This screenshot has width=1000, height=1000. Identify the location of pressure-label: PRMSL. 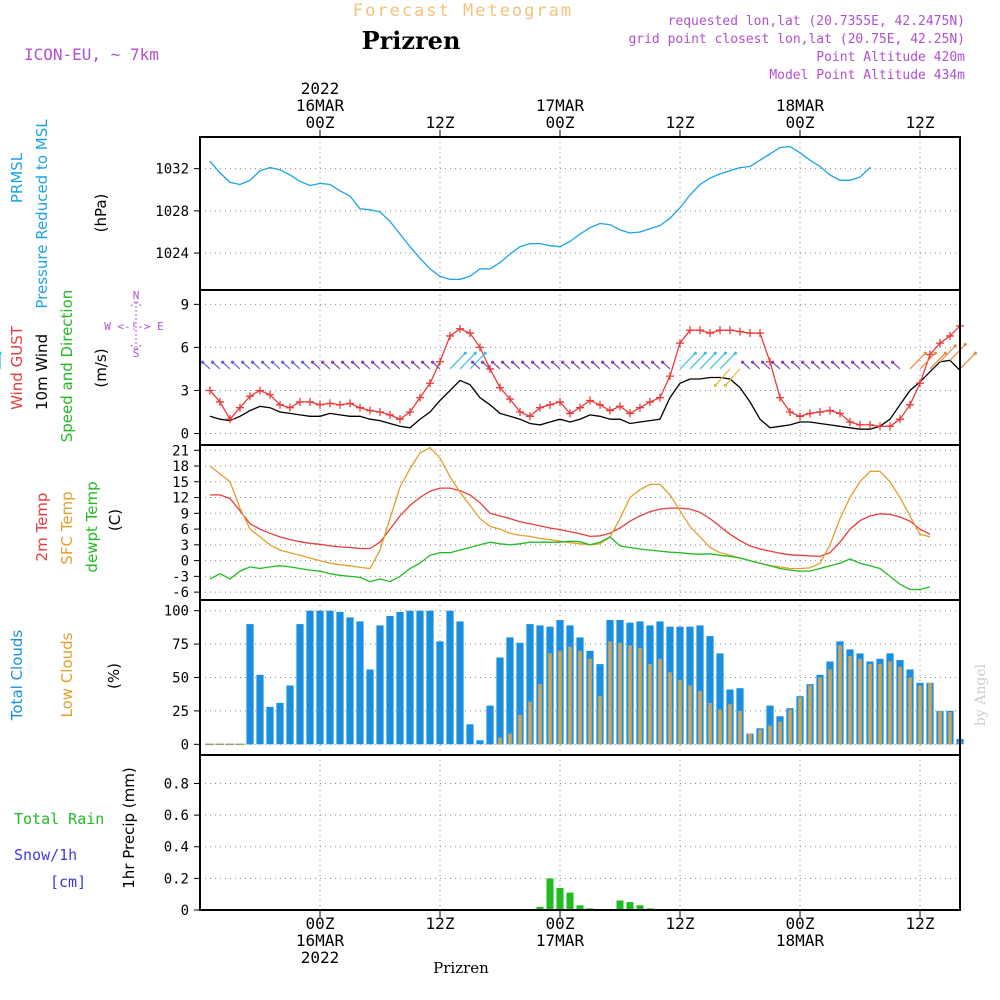
(17, 177).